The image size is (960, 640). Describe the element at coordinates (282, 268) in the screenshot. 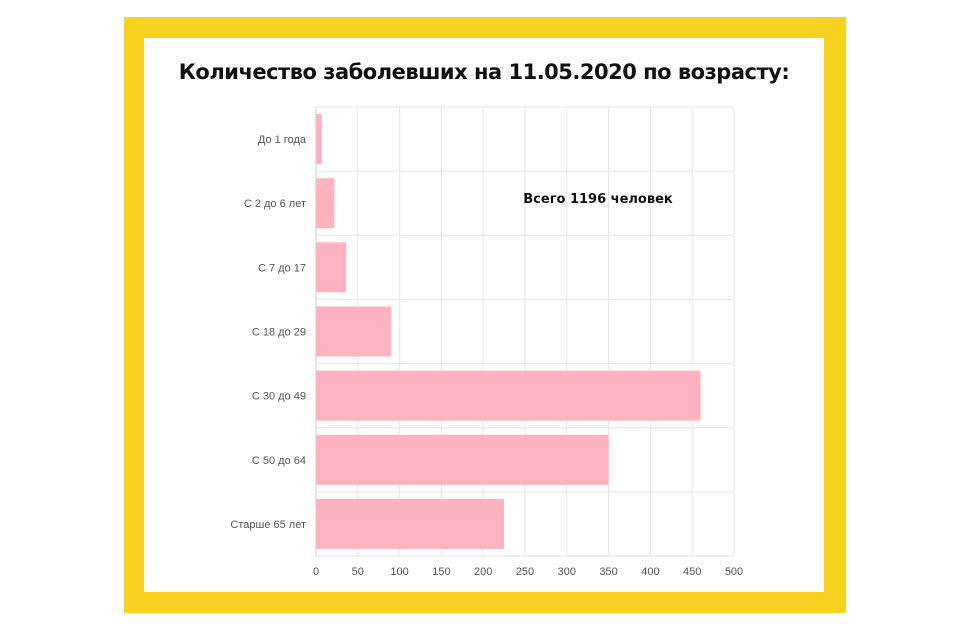

I see `category-label: С 7 до 17` at that location.